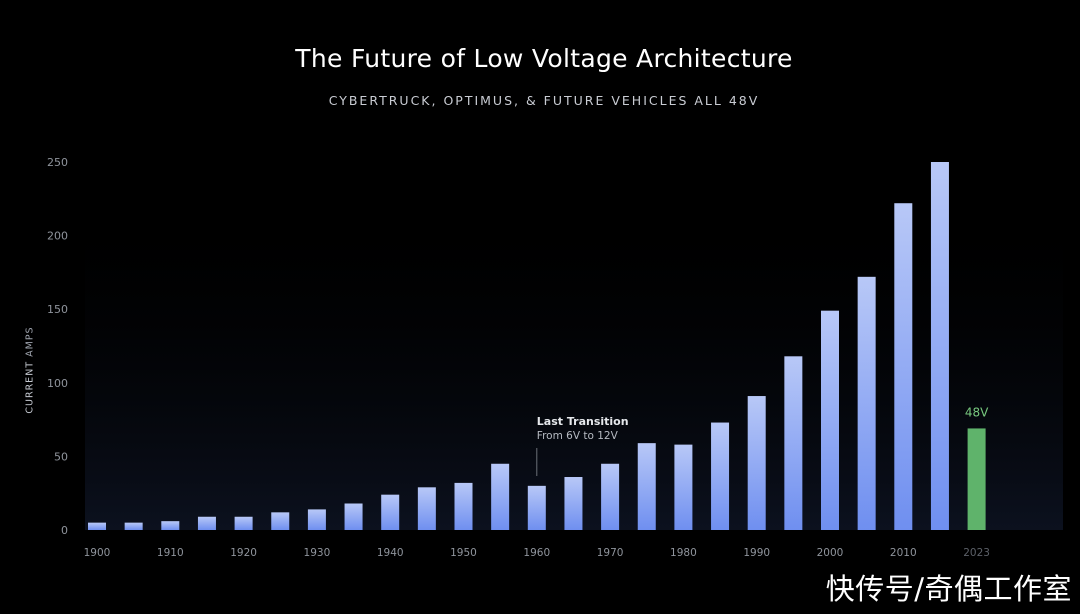 Image resolution: width=1080 pixels, height=614 pixels. What do you see at coordinates (463, 553) in the screenshot?
I see `x-tick-label: 1950` at bounding box center [463, 553].